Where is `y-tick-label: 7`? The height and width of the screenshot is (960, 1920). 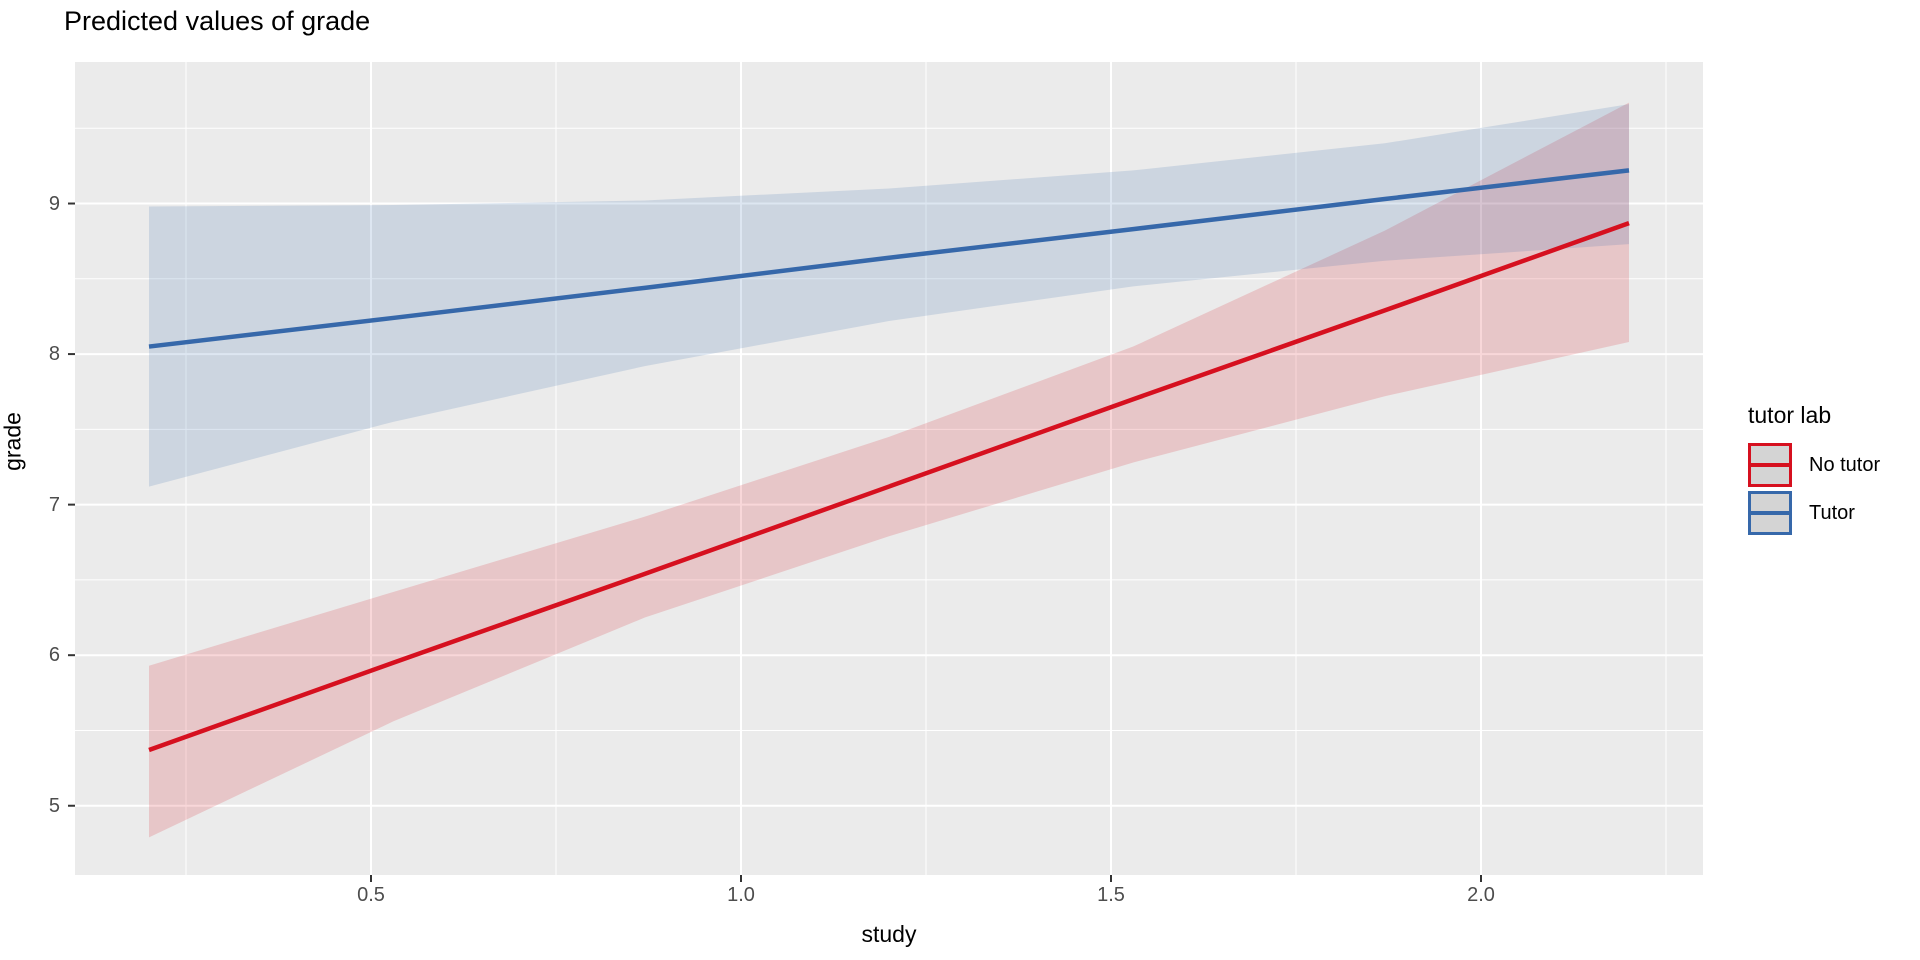 y-tick-label: 7 is located at coordinates (54, 504).